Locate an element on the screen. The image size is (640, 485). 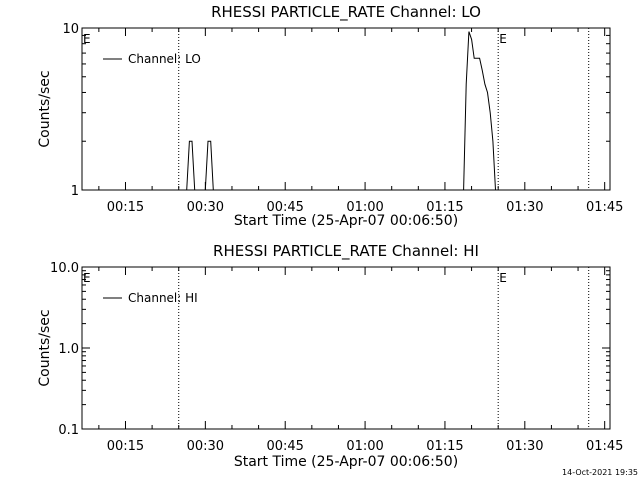
chart-title: RHESSI PARTICLE_RATE Channel: LO is located at coordinates (346, 12).